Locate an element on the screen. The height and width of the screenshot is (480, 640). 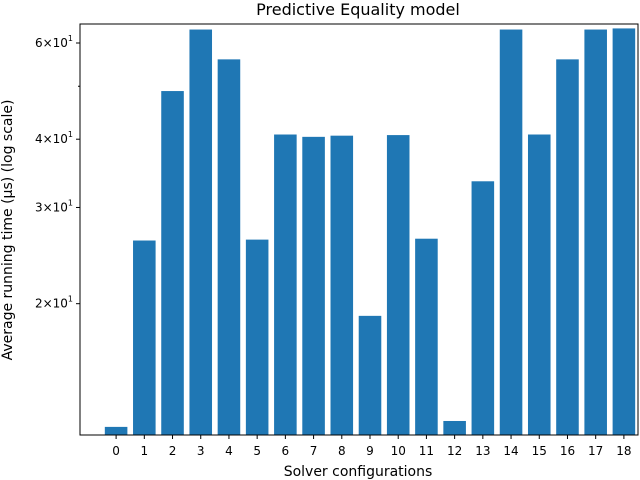
x-tick-label: 15 is located at coordinates (539, 451).